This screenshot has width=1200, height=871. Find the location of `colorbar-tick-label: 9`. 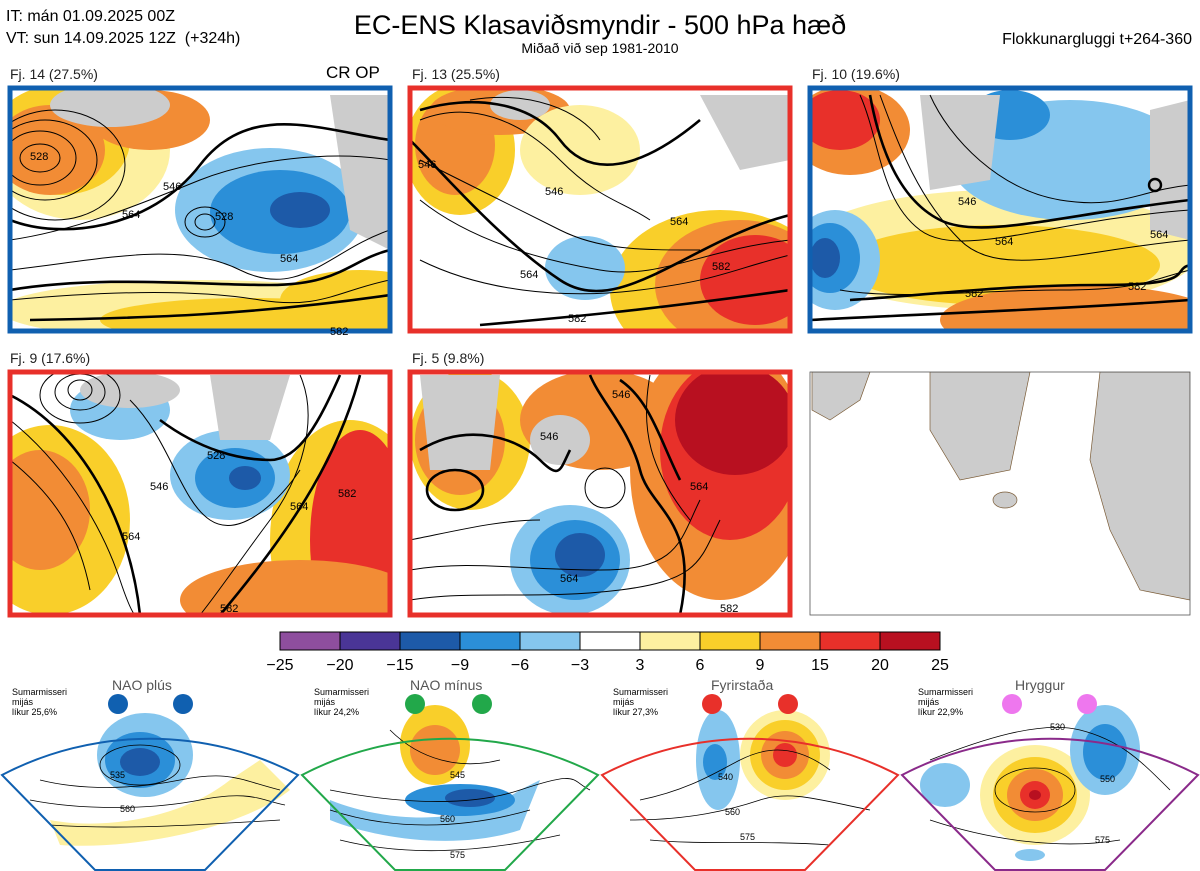

colorbar-tick-label: 9 is located at coordinates (760, 665).